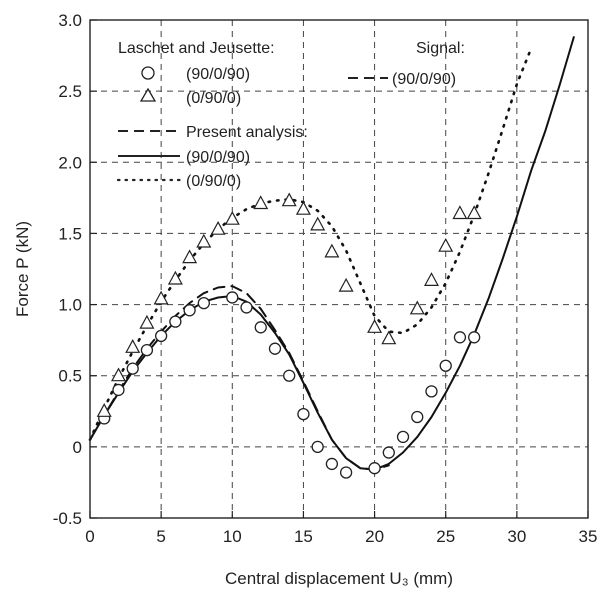 Image resolution: width=608 pixels, height=595 pixels. What do you see at coordinates (70, 305) in the screenshot?
I see `y-tick-label: 1.0` at bounding box center [70, 305].